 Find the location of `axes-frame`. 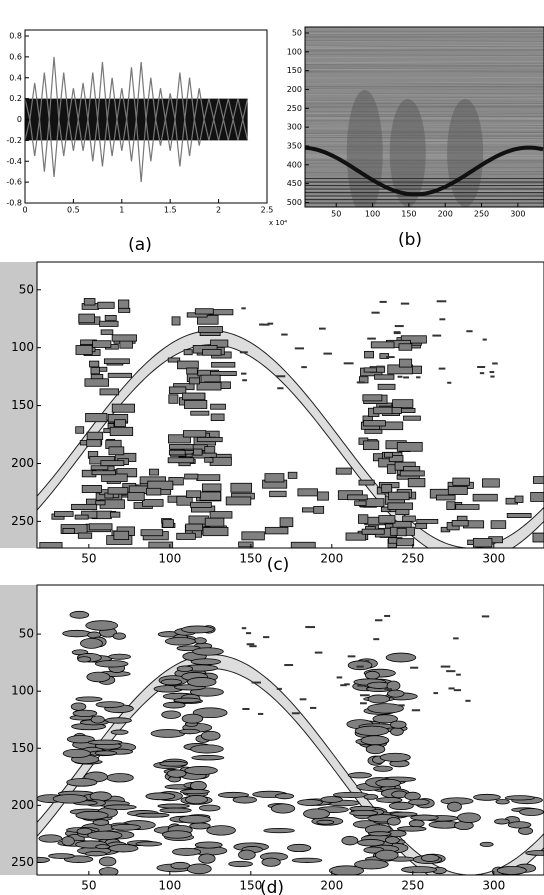

axes-frame is located at coordinates (146, 116).